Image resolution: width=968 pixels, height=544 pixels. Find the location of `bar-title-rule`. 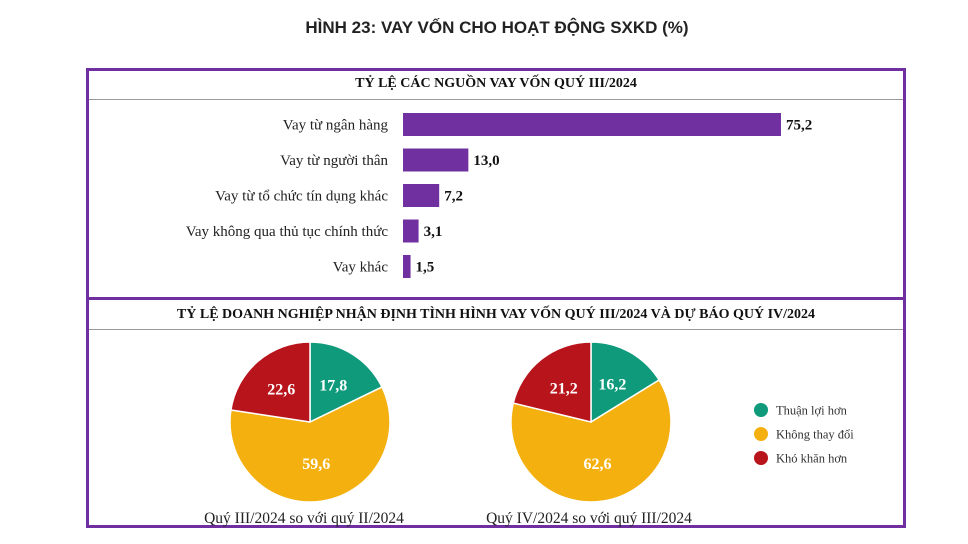

bar-title-rule is located at coordinates (496, 99).